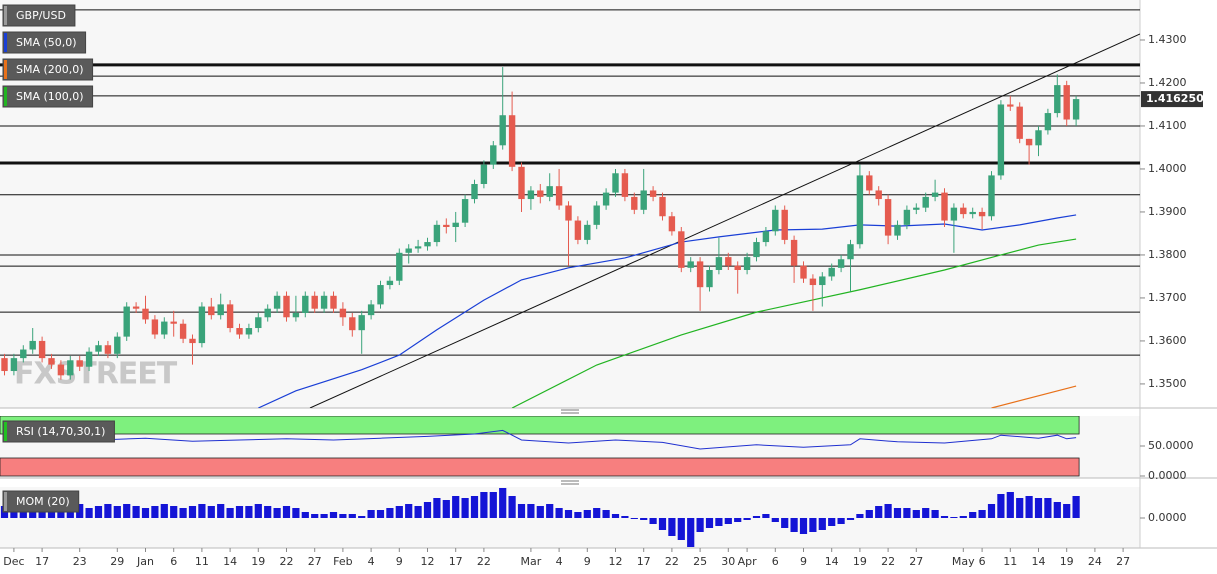  Describe the element at coordinates (794, 323) in the screenshot. I see `sma-line` at that location.